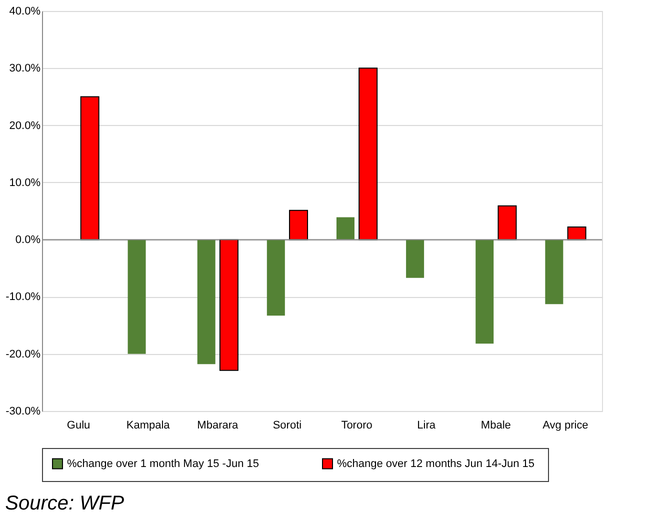 The width and height of the screenshot is (660, 520). Describe the element at coordinates (356, 426) in the screenshot. I see `x-tick-label: Tororo` at that location.